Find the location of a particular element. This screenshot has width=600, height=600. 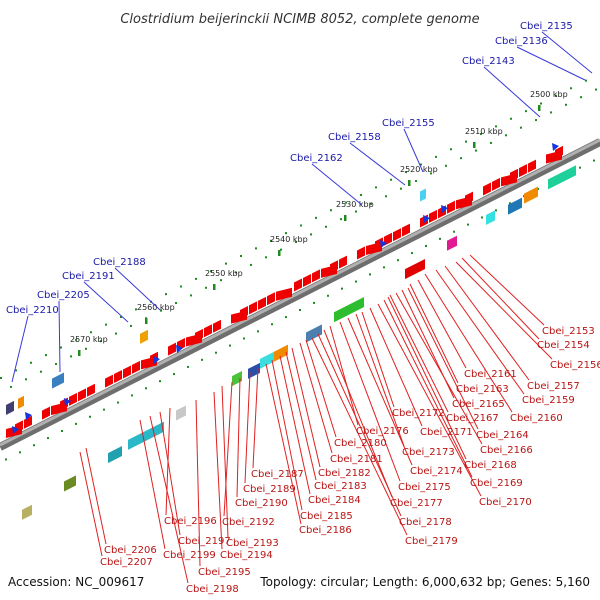

gene-label: Cbei_2186 is located at coordinates (325, 530).